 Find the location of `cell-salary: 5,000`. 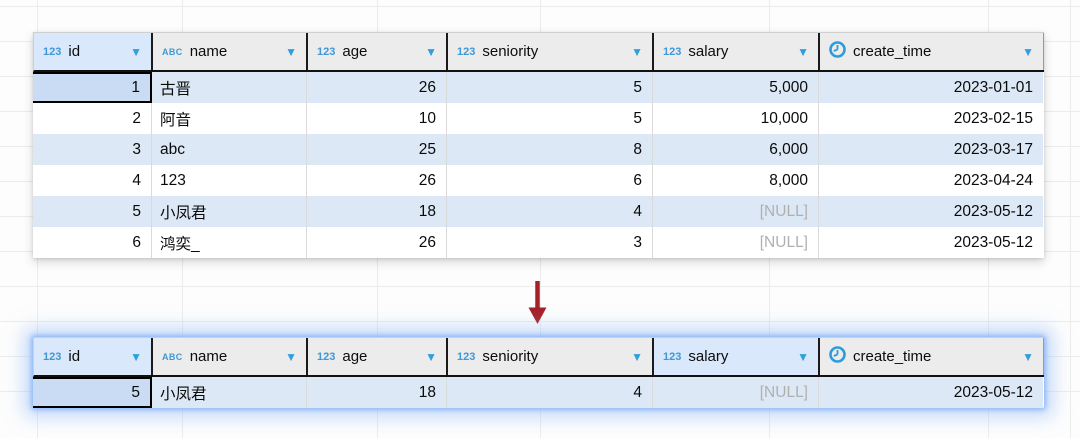

cell-salary: 5,000 is located at coordinates (736, 87).